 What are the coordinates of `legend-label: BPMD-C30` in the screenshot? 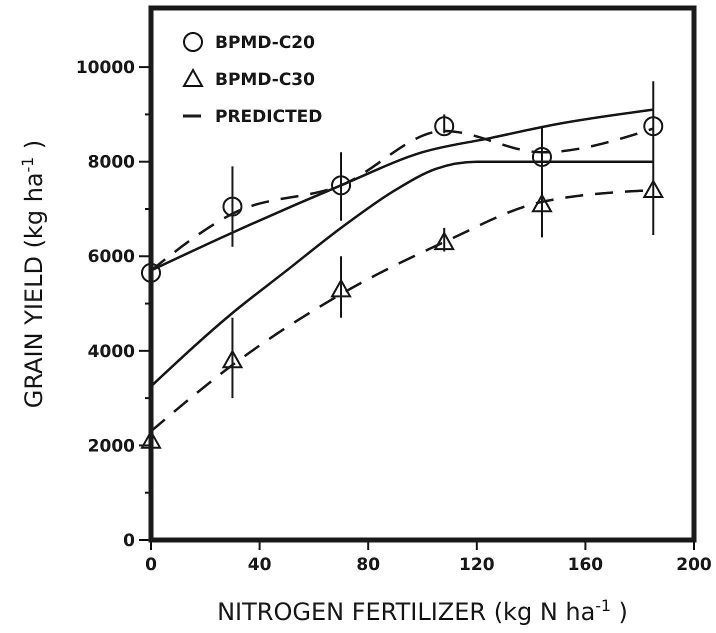 It's located at (265, 80).